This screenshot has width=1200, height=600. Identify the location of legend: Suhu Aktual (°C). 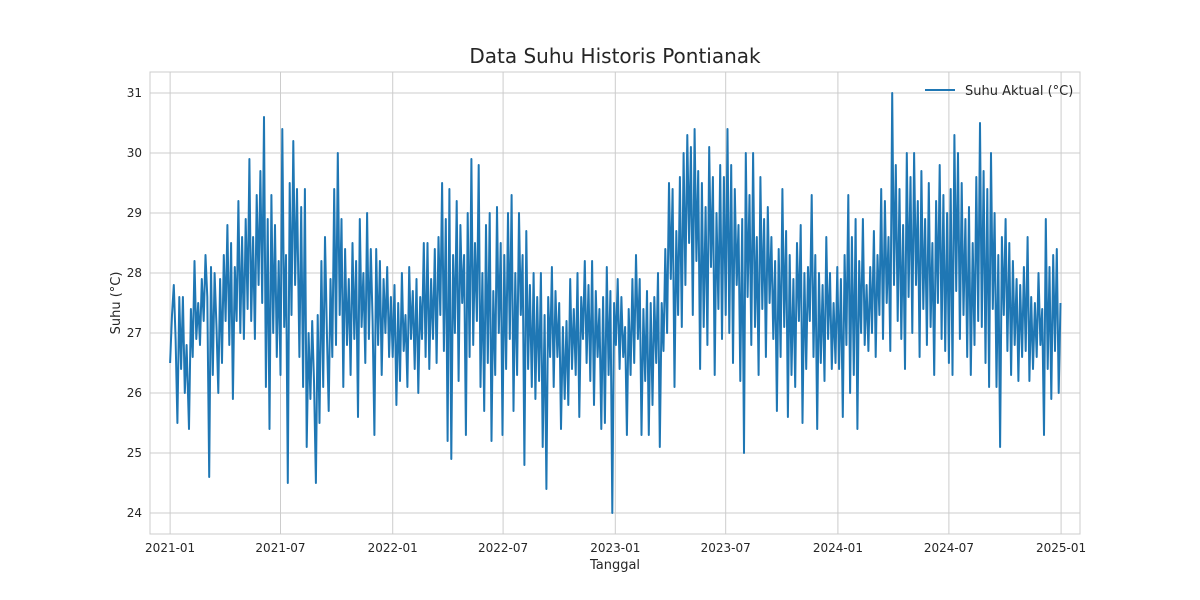
(999, 91).